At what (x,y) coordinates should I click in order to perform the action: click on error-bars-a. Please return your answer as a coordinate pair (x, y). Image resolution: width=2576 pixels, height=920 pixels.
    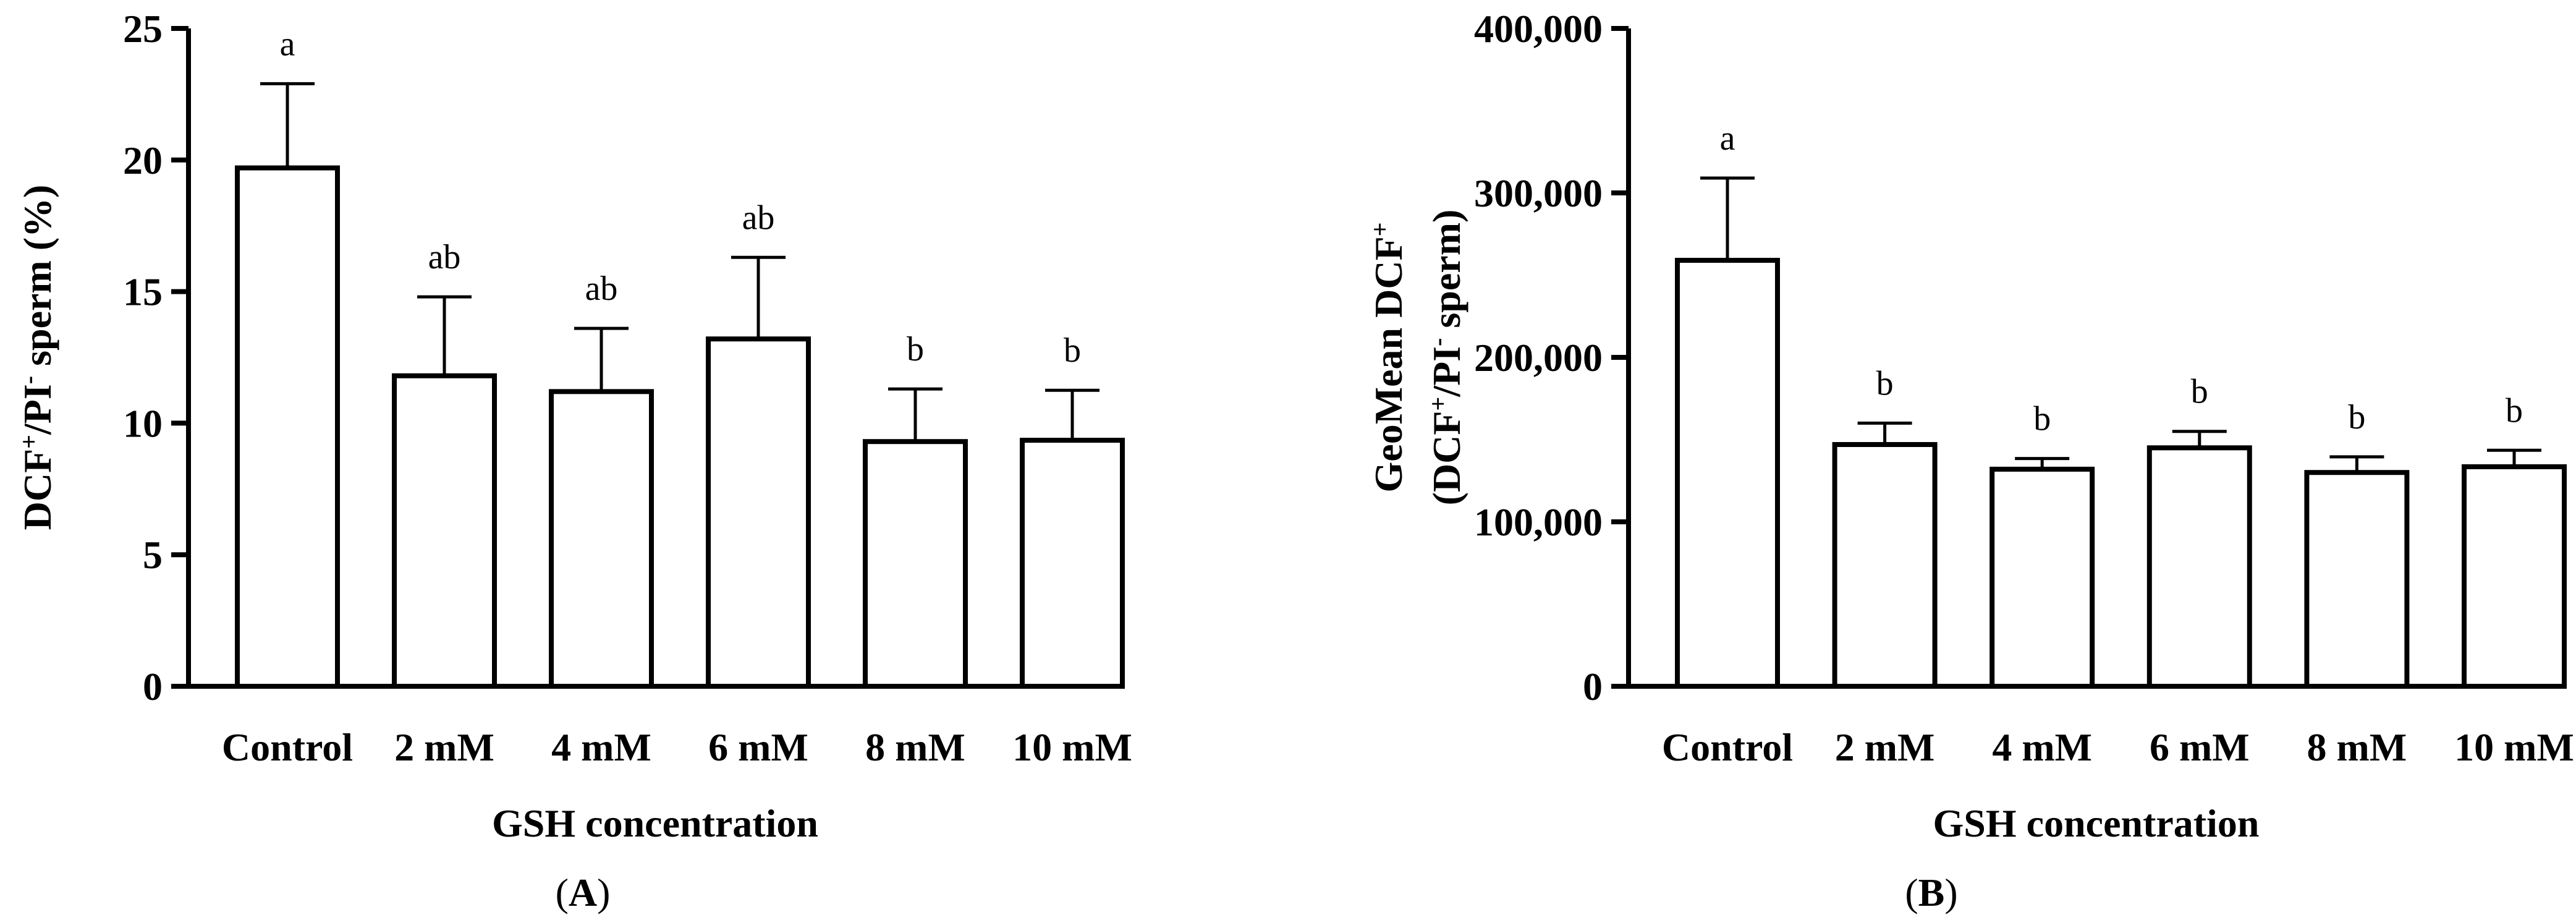
    Looking at the image, I should click on (679, 262).